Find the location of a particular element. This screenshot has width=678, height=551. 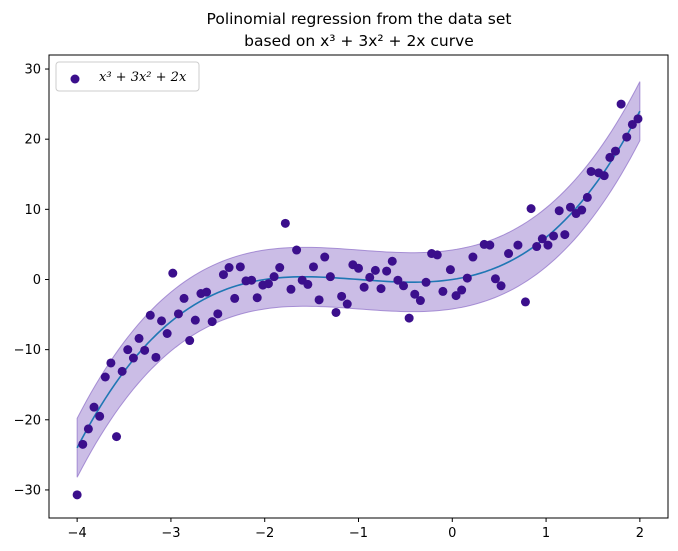

y-tick-label: 0 is located at coordinates (37, 280).